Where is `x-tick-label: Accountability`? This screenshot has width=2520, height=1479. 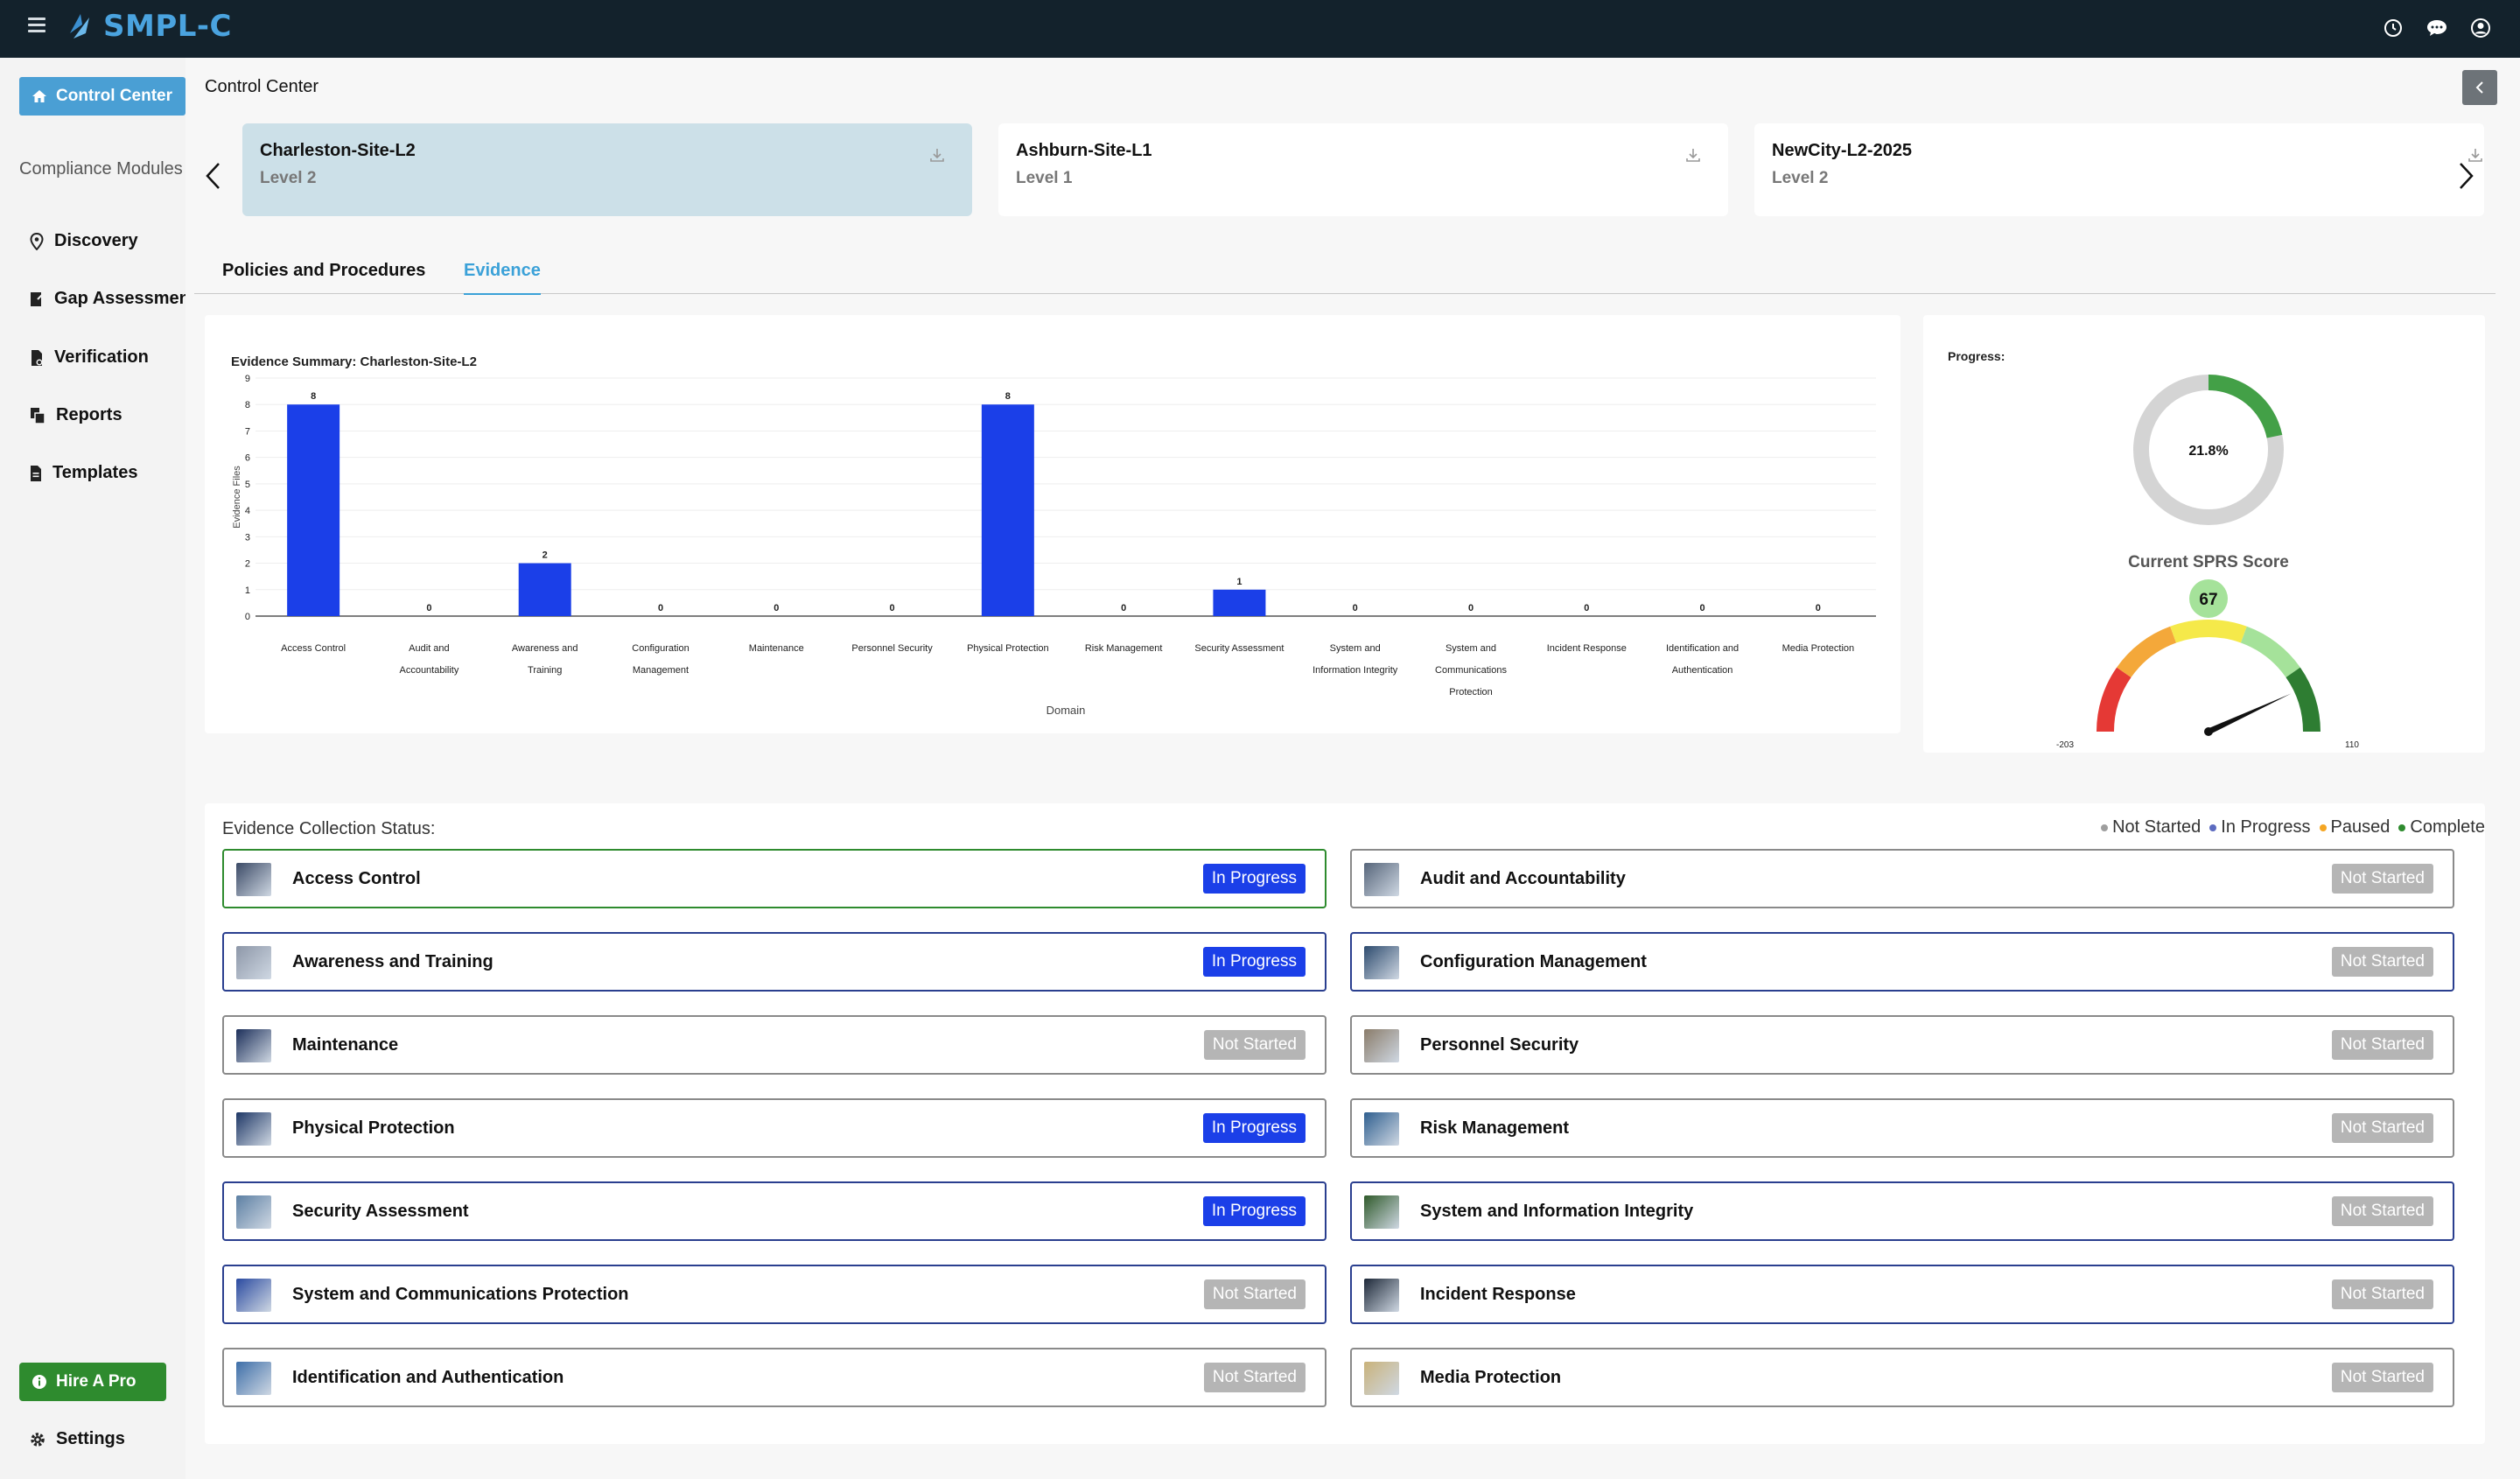 x-tick-label: Accountability is located at coordinates (428, 671).